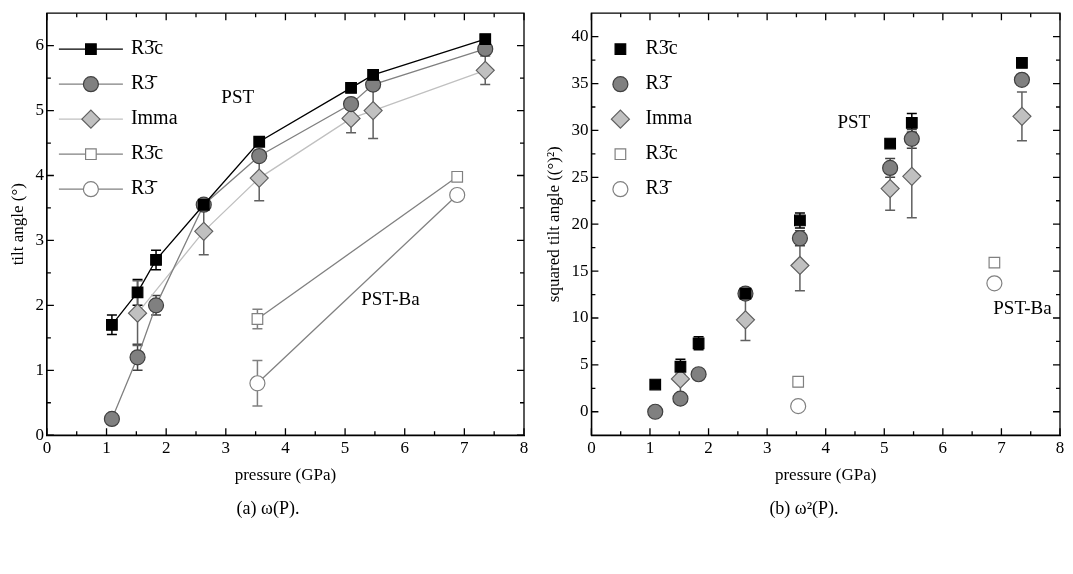 This screenshot has height=574, width=1073. Describe the element at coordinates (580, 317) in the screenshot. I see `y-tick-label: 10` at that location.